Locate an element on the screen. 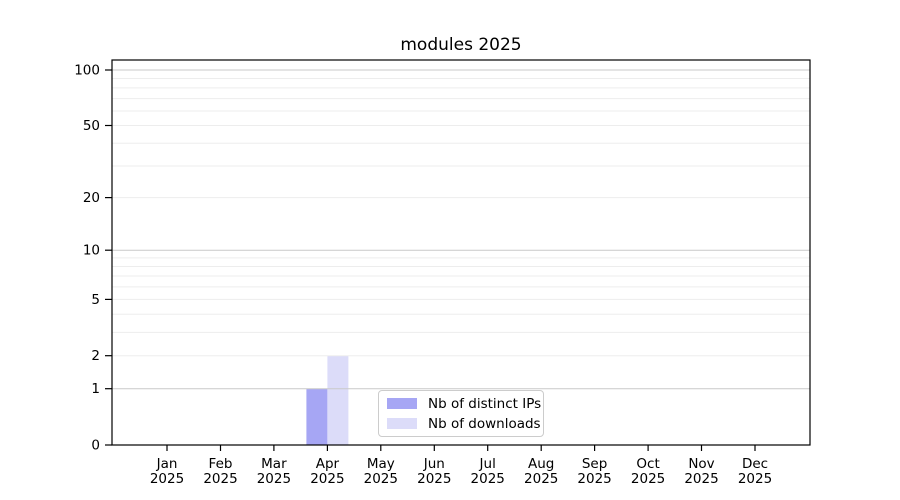 This screenshot has width=900, height=500. x-tick-label-month-jul: Jul is located at coordinates (487, 464).